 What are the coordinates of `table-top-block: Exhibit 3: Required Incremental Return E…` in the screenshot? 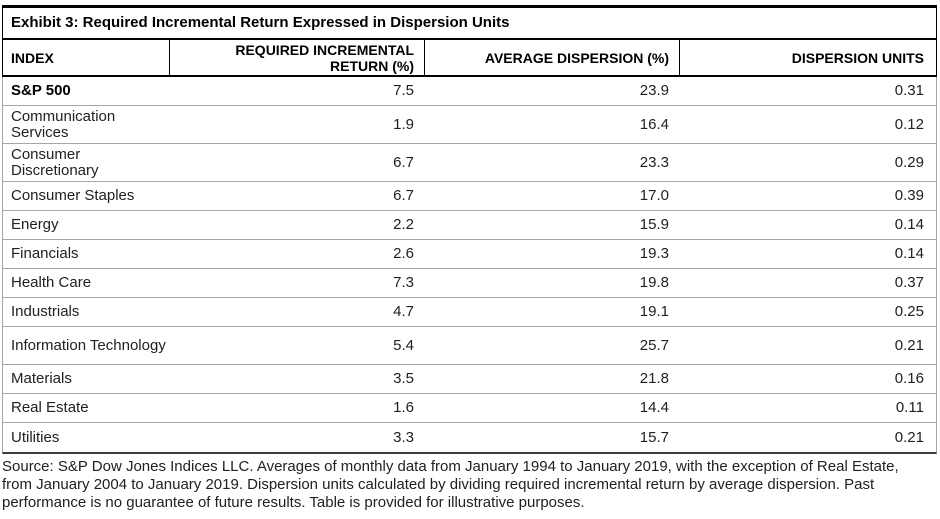 It's located at (469, 42).